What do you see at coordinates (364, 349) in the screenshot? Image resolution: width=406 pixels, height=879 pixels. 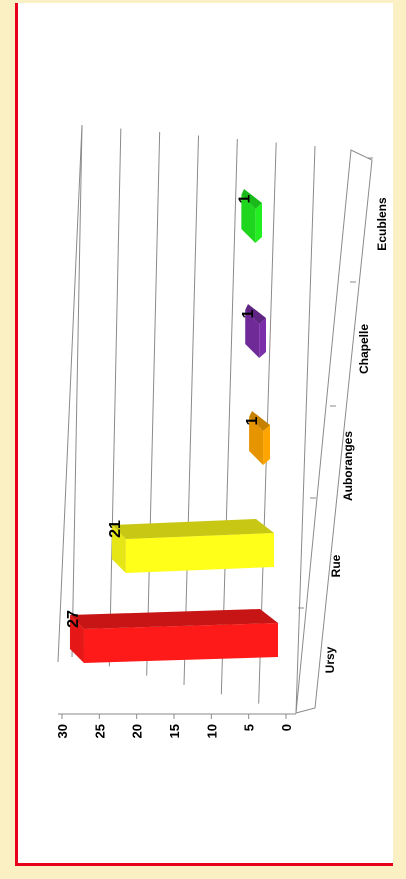 I see `category-label: Chapelle` at bounding box center [364, 349].